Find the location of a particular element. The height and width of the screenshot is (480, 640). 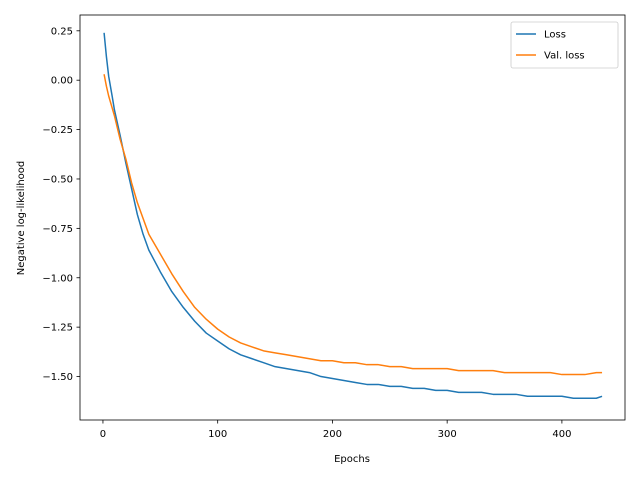

y-tick-label: −0.25 is located at coordinates (57, 130).